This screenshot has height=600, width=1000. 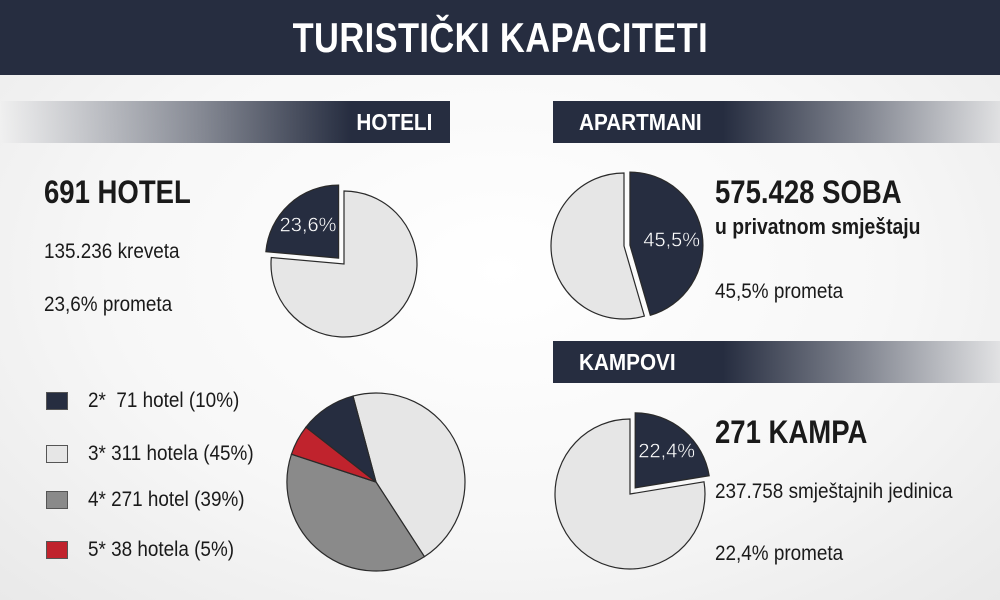 I want to click on page-title: TURISTIČKI KAPACITETI, so click(x=500, y=37).